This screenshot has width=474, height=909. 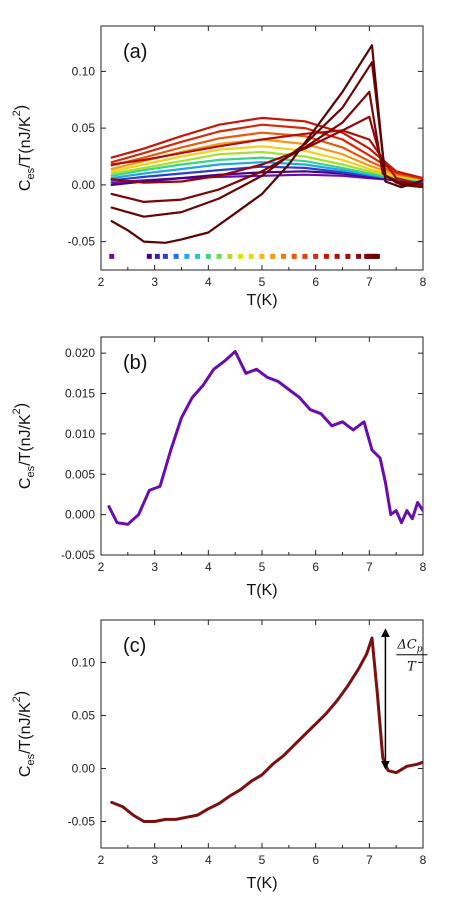 I want to click on y-tick-label: 0.020, so click(x=80, y=353).